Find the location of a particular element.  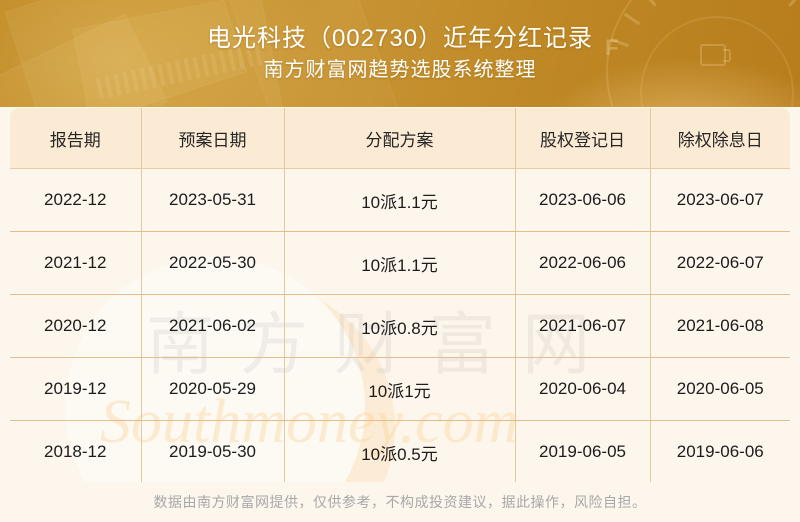

cell-report-period: 2020-12 is located at coordinates (76, 326).